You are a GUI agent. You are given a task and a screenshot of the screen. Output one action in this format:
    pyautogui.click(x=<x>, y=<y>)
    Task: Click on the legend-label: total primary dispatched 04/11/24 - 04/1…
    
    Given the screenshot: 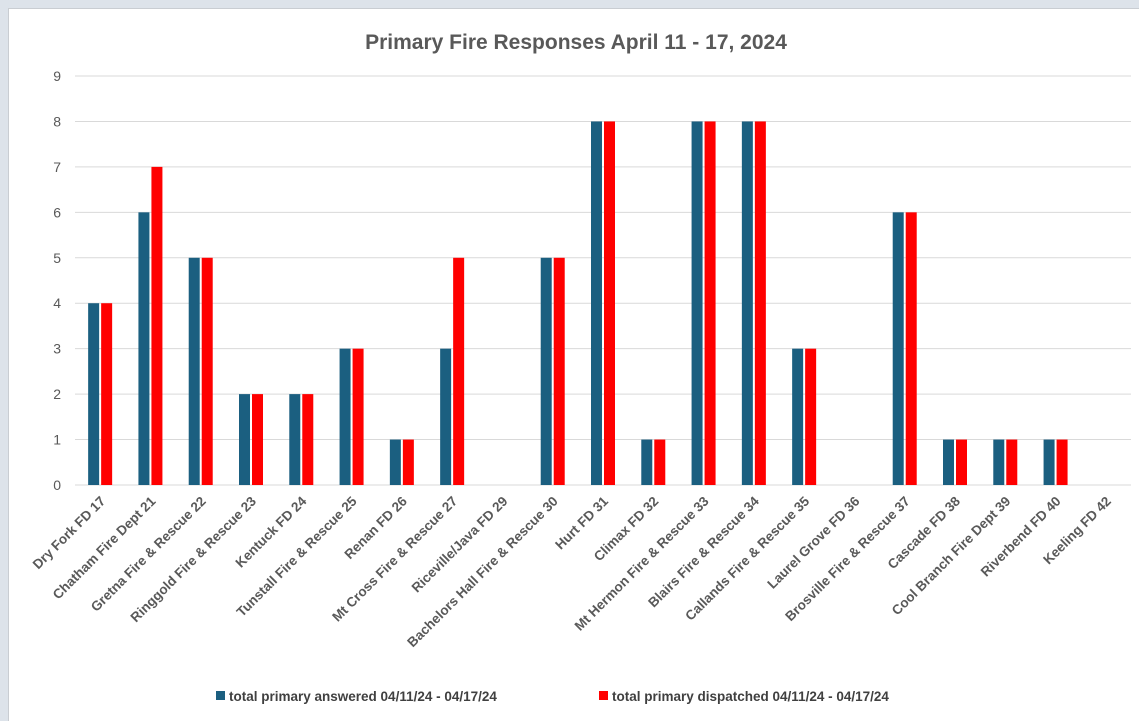 What is the action you would take?
    pyautogui.click(x=750, y=696)
    